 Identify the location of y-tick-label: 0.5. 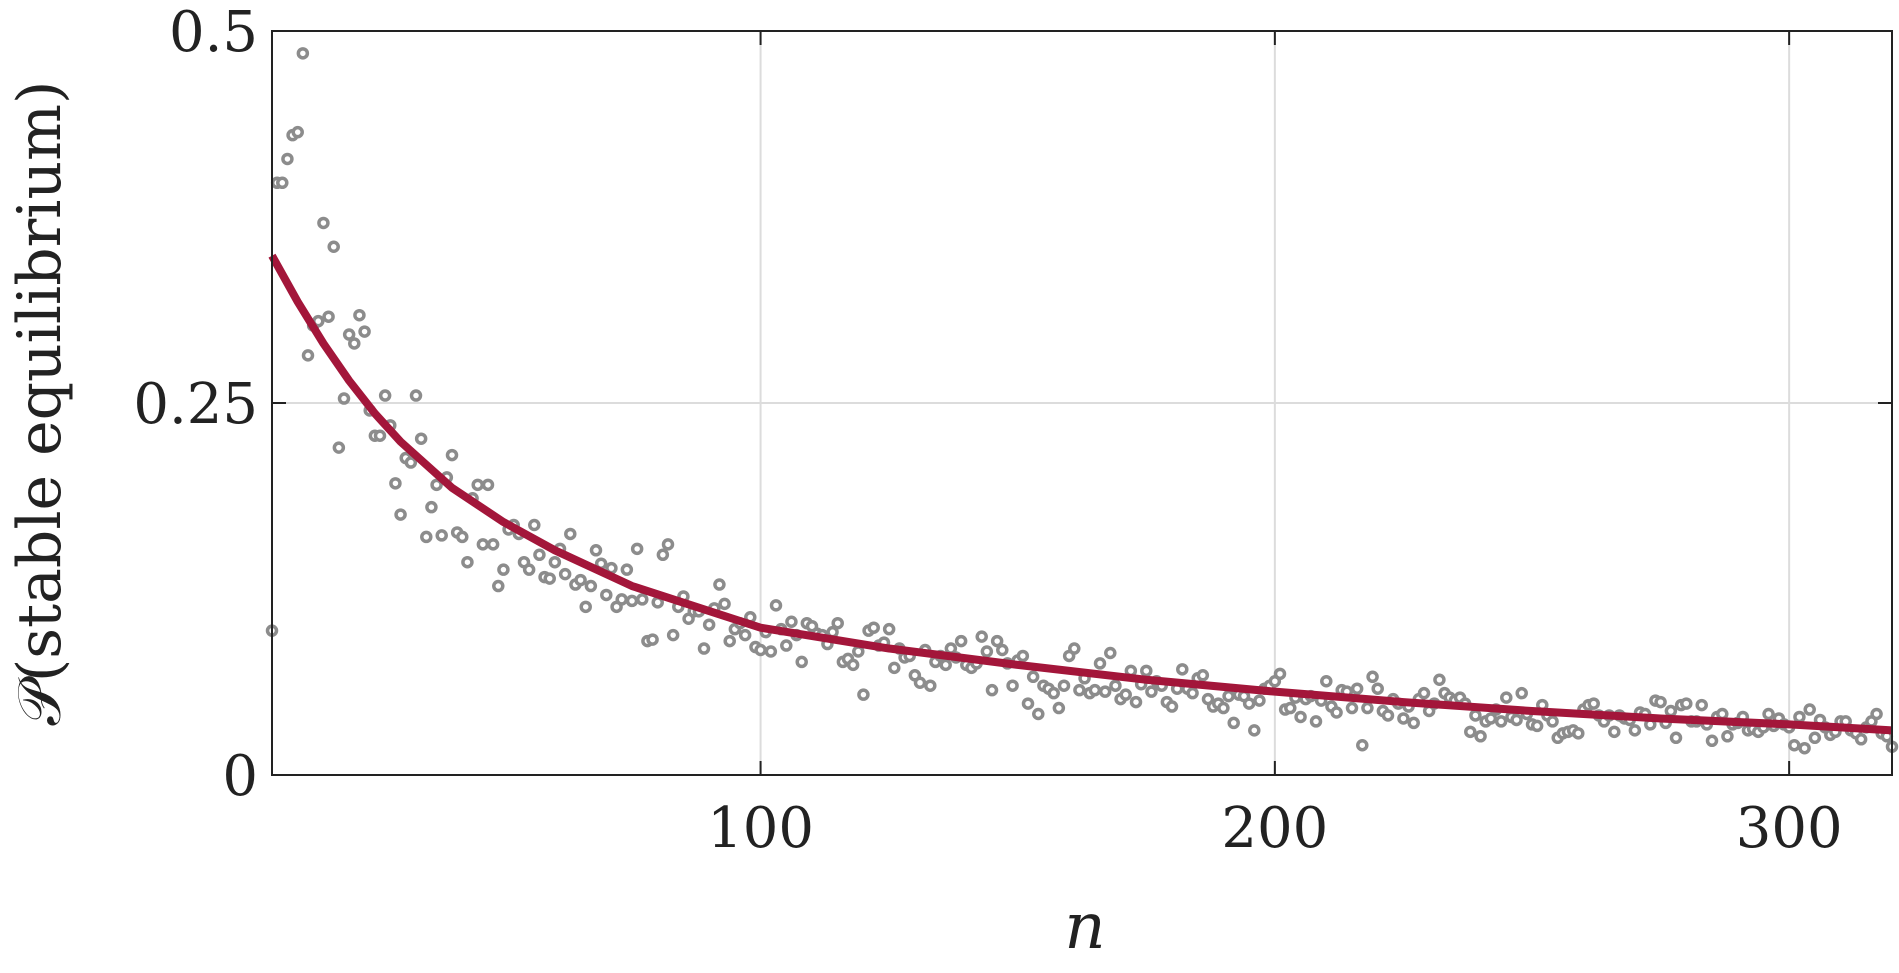
(213, 32).